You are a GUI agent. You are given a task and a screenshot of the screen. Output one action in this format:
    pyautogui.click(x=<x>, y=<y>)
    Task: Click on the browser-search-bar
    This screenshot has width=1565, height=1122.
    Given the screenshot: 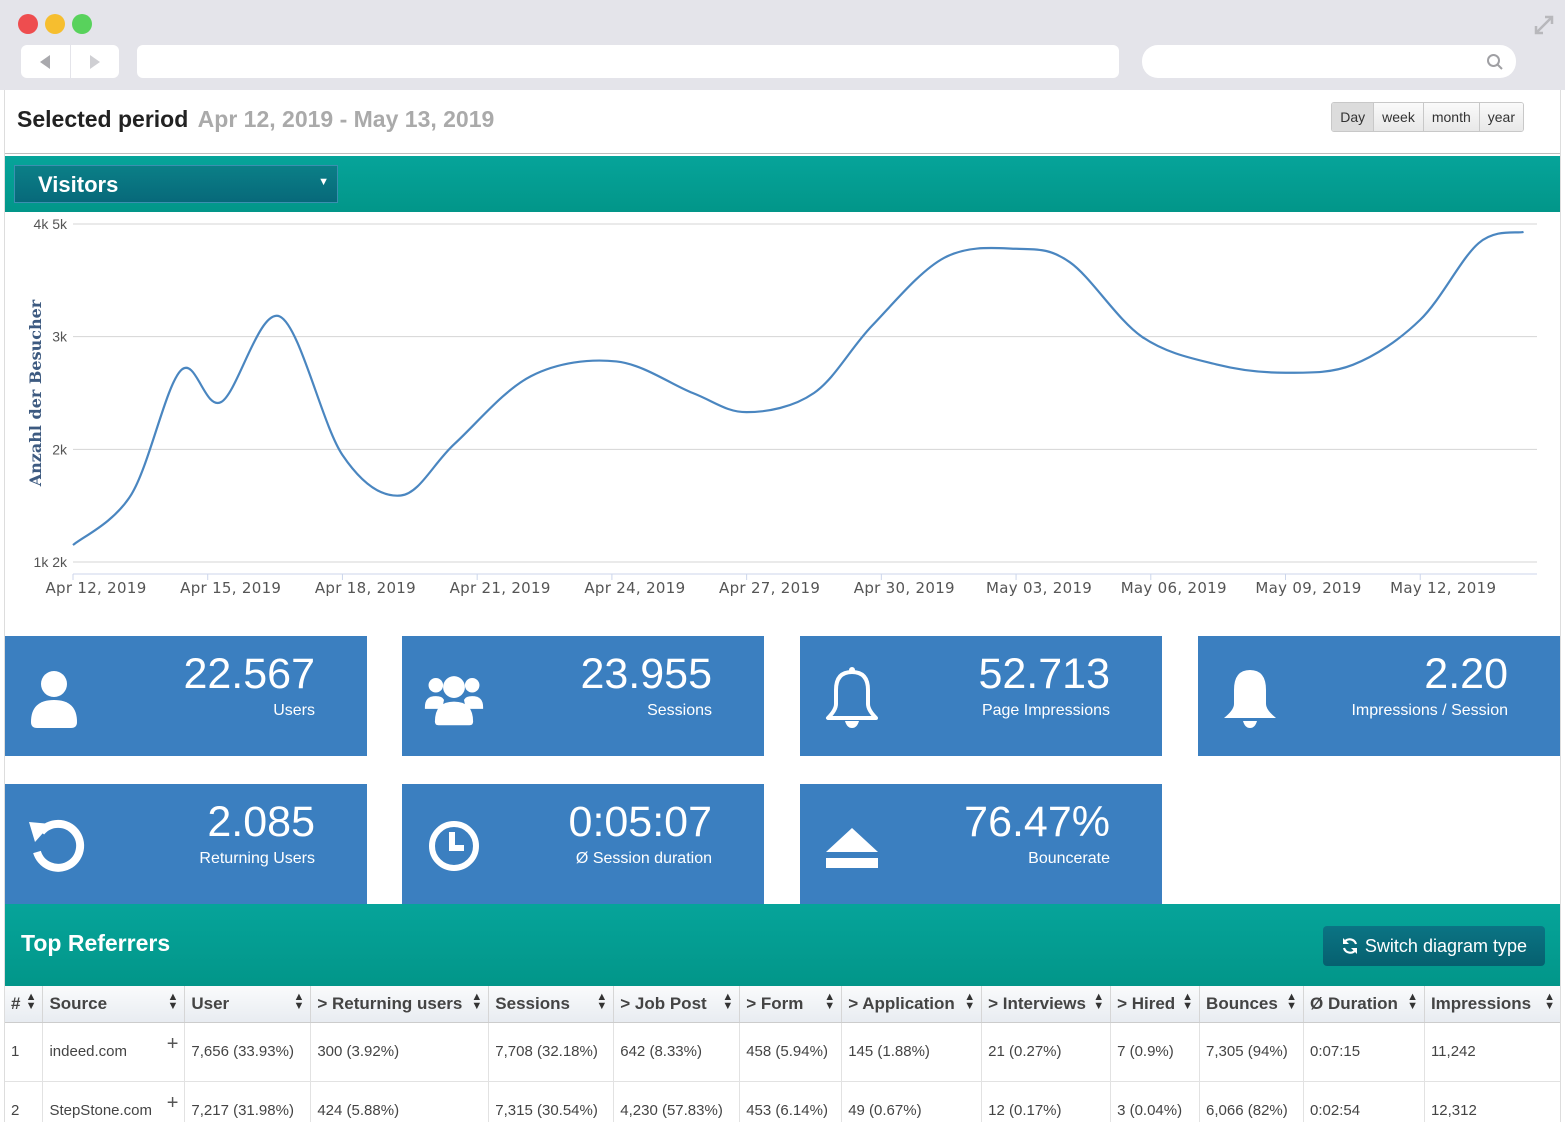 What is the action you would take?
    pyautogui.click(x=1329, y=61)
    